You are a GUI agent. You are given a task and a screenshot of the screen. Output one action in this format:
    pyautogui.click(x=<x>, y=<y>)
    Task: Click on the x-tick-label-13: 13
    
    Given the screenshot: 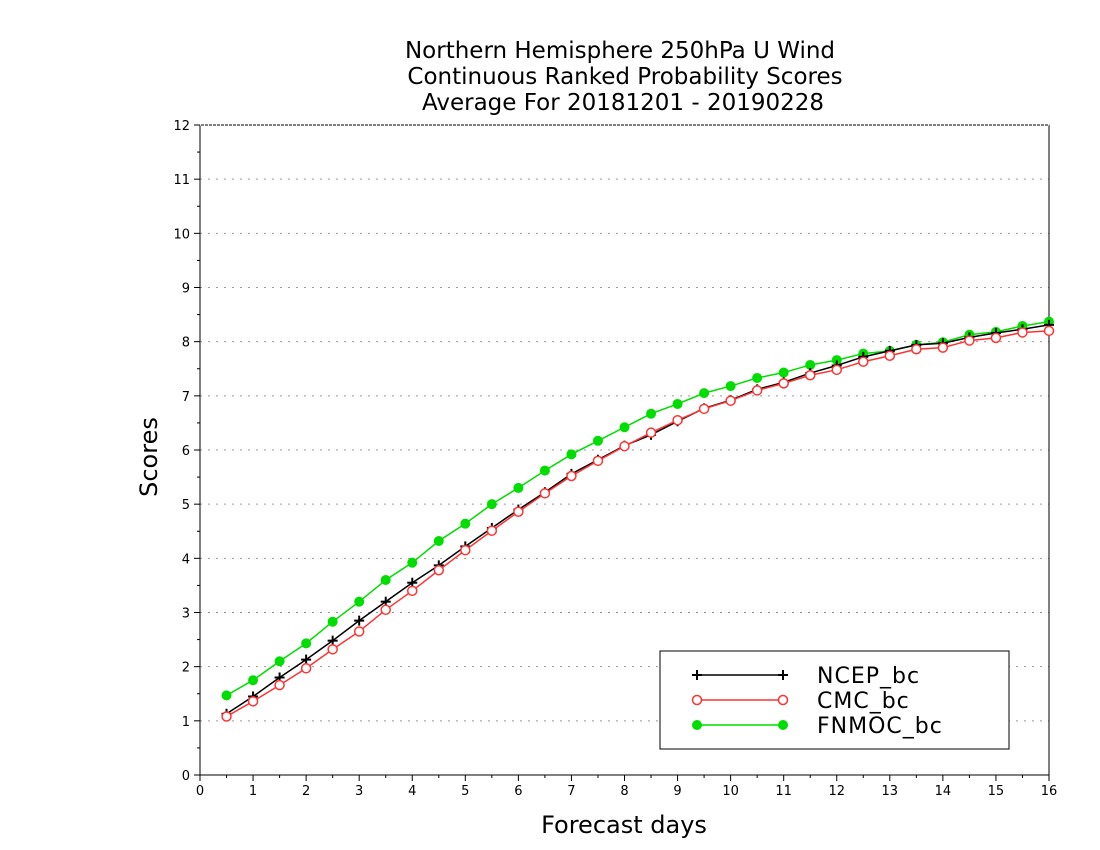 What is the action you would take?
    pyautogui.click(x=890, y=791)
    